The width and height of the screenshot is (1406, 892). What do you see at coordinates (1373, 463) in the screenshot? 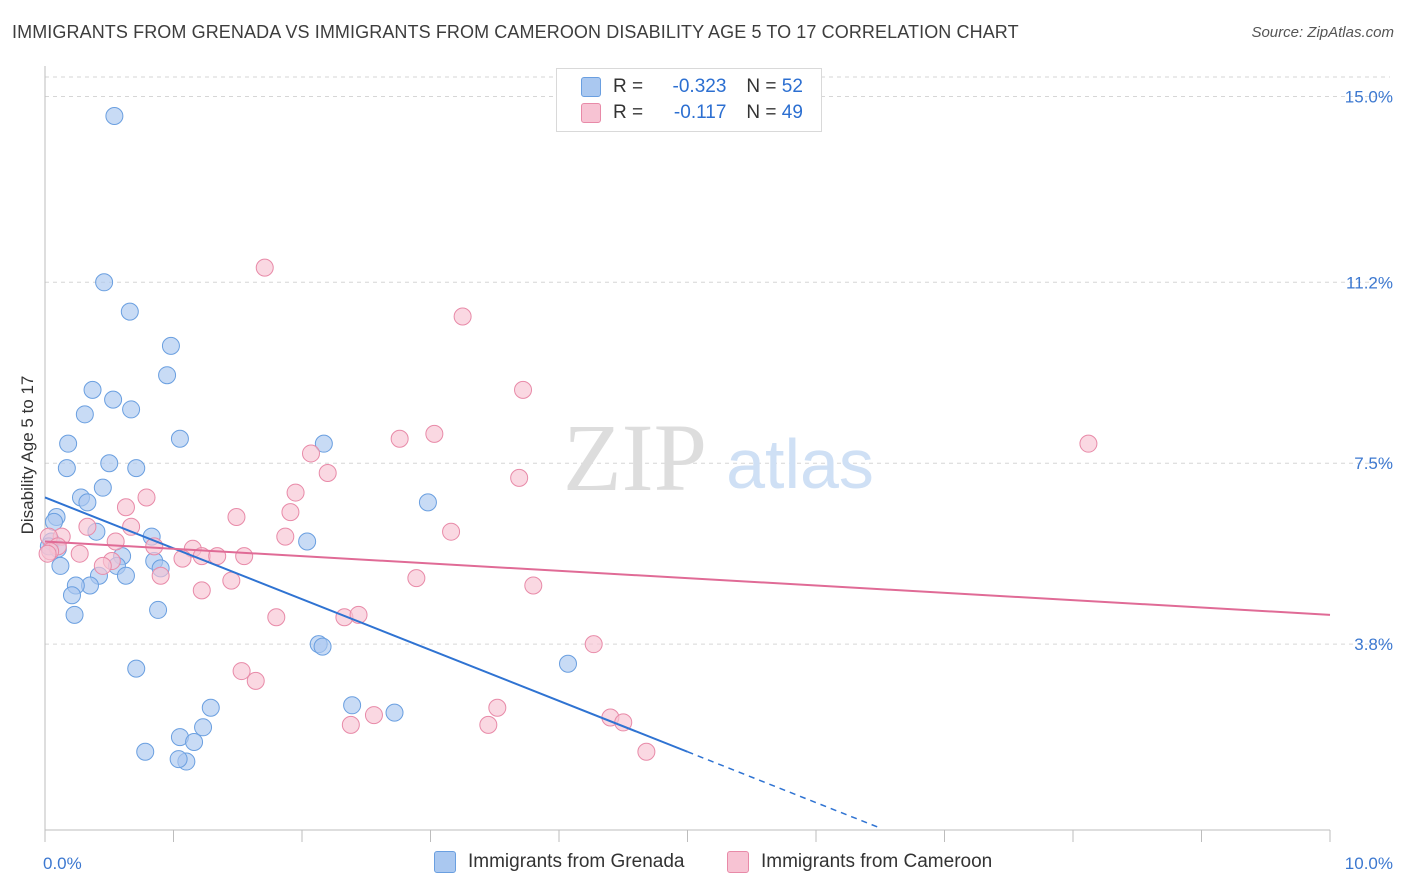
I see `y-tick-label: 7.5%` at bounding box center [1373, 463].